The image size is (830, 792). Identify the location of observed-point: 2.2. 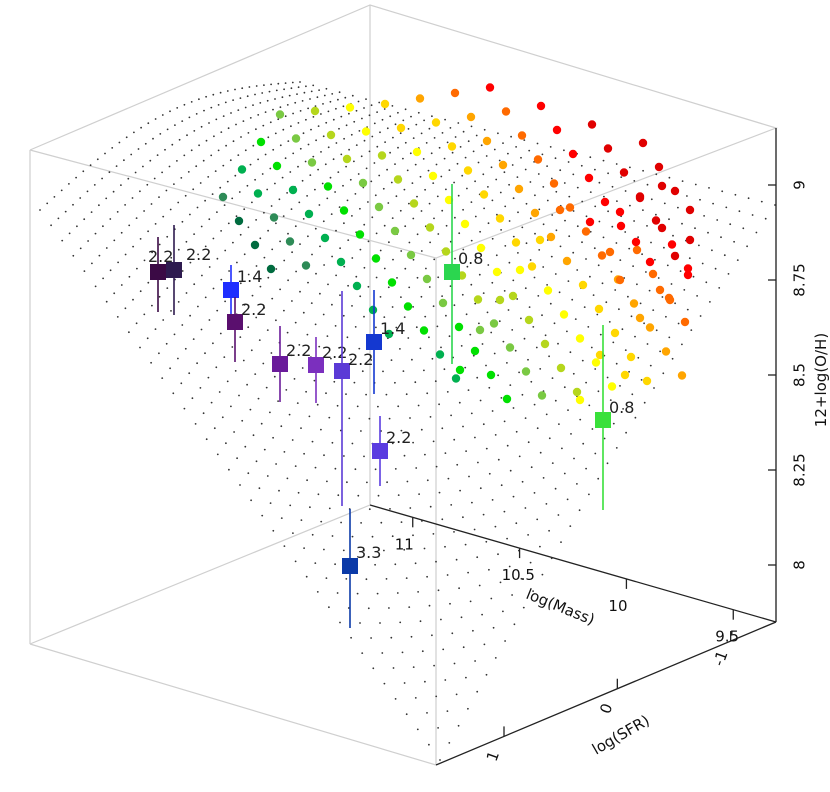
(291, 364).